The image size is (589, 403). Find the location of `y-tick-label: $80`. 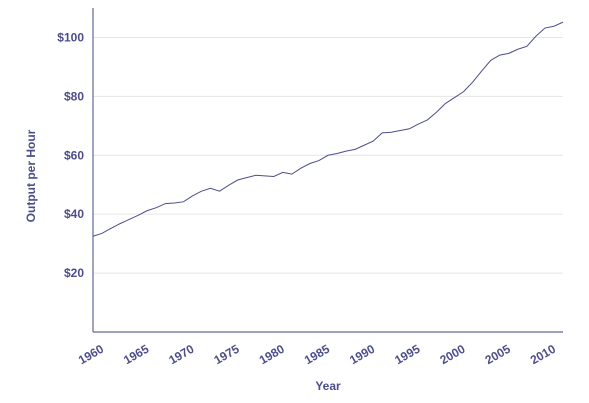

y-tick-label: $80 is located at coordinates (74, 96).